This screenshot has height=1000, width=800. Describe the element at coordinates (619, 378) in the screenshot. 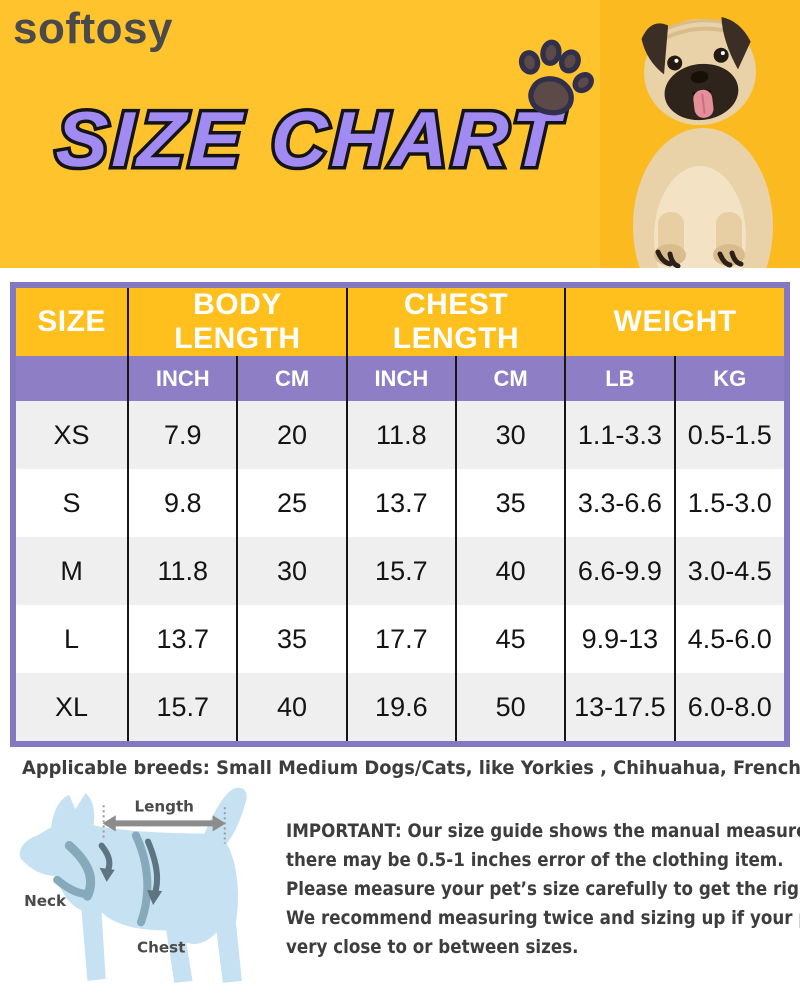

I see `unit-header-lb: LB` at that location.